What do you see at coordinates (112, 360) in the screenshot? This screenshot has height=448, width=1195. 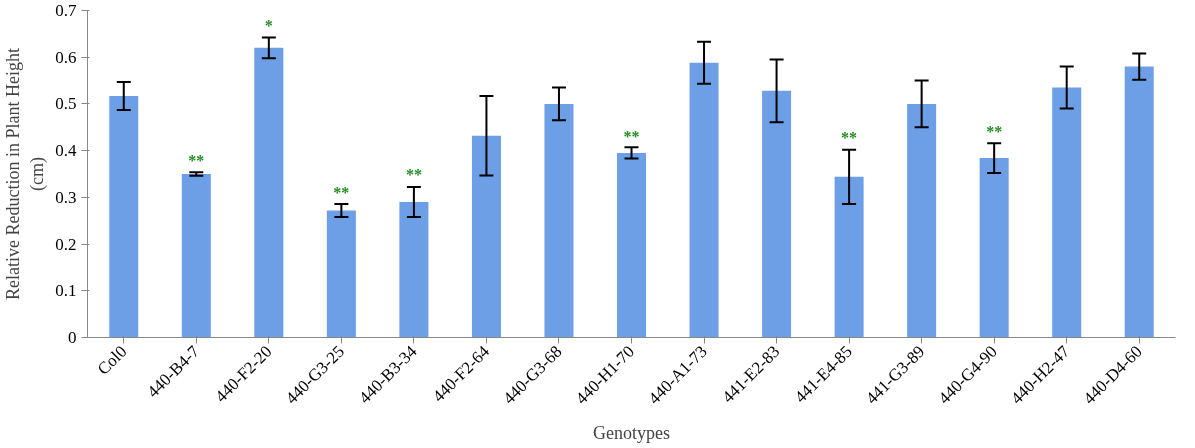 I see `x-tick-label: Col0` at bounding box center [112, 360].